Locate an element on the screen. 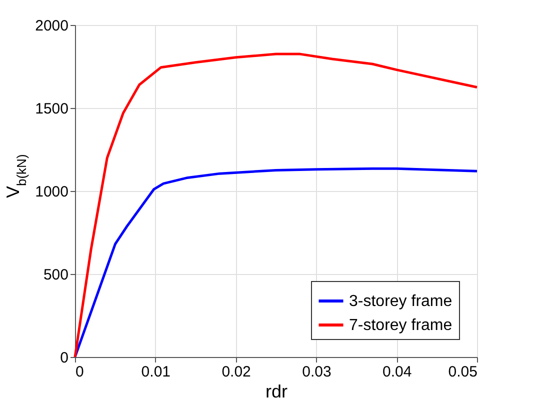 The height and width of the screenshot is (412, 535). x-tick-label: 0.02 is located at coordinates (236, 372).